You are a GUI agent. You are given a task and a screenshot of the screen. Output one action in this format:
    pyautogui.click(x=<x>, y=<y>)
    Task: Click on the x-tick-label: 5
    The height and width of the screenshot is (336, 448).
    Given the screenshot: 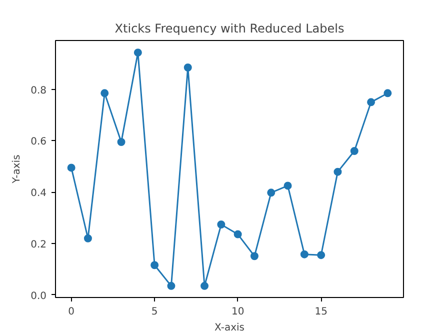 What is the action you would take?
    pyautogui.click(x=154, y=312)
    